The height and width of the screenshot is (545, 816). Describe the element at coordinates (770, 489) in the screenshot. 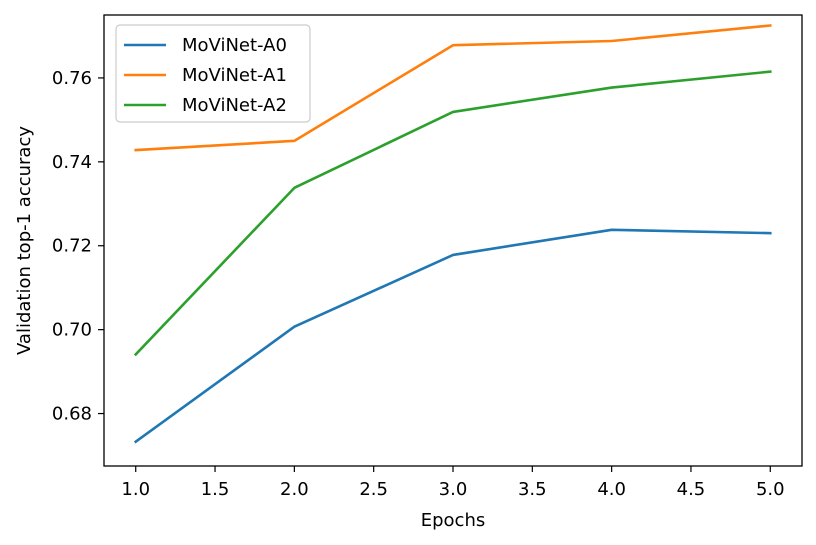

I see `x-tick-label: 5.0` at that location.